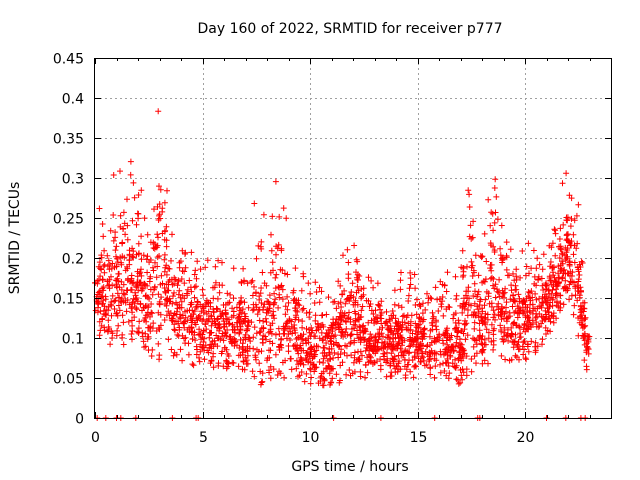 Image resolution: width=640 pixels, height=480 pixels. Describe the element at coordinates (68, 140) in the screenshot. I see `y-tick-label: 0.35` at that location.